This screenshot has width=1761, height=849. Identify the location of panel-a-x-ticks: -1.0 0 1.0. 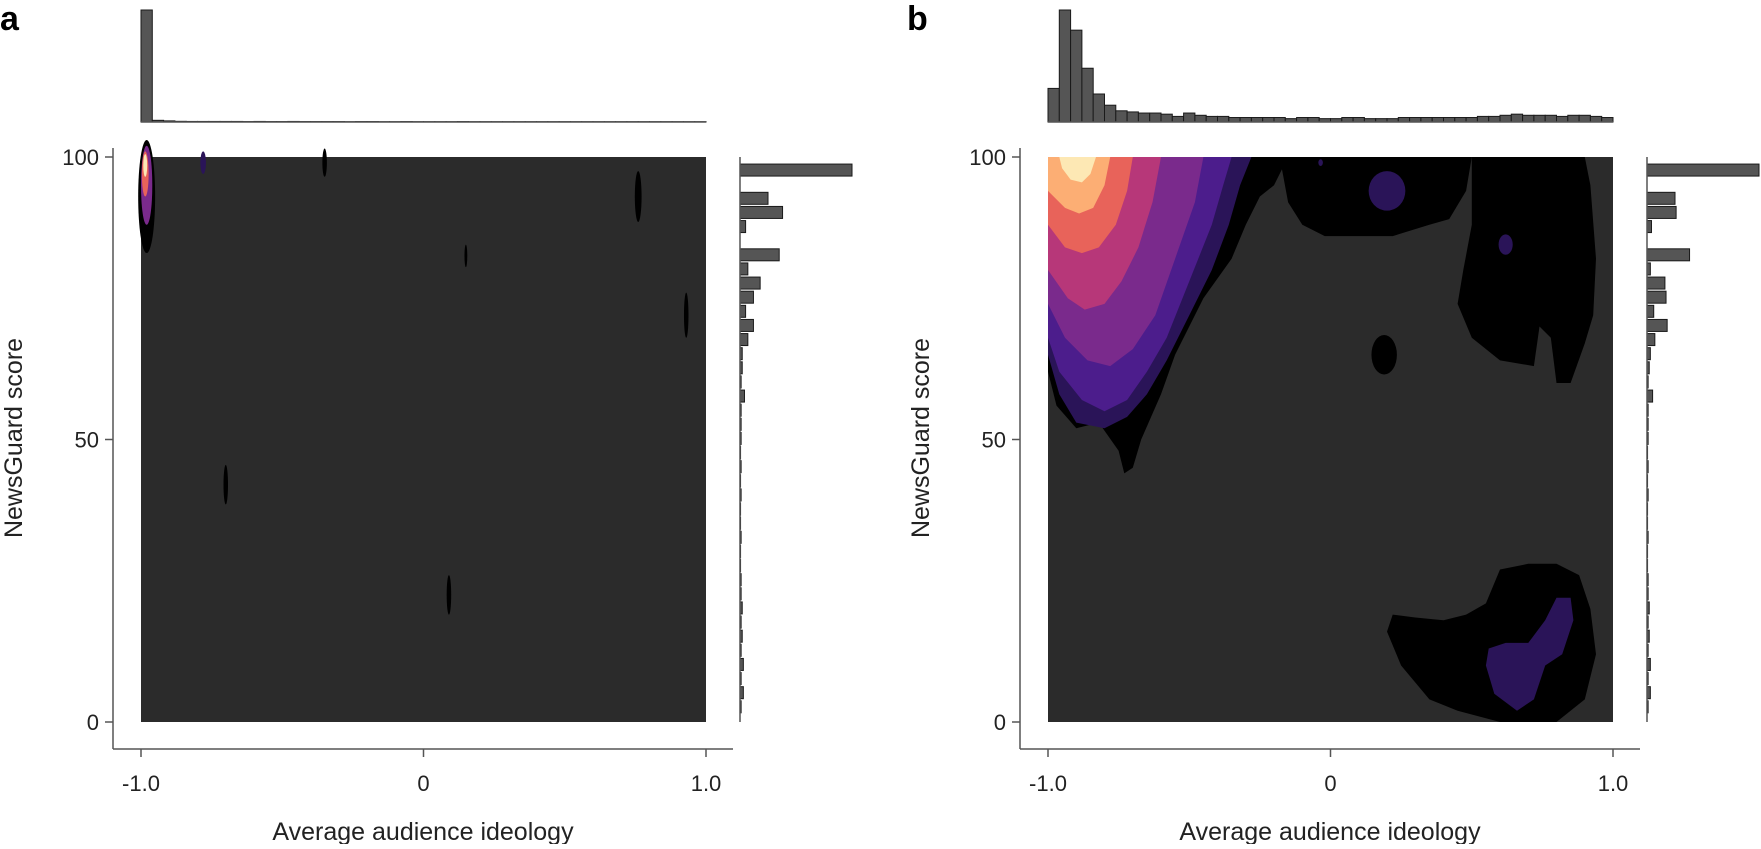
(421, 772).